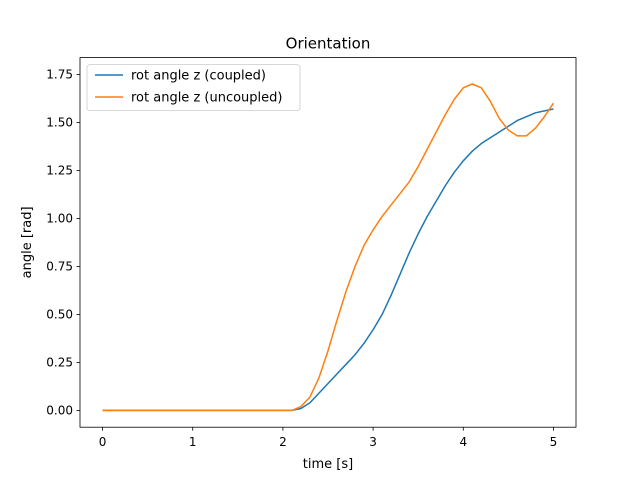 This screenshot has width=640, height=480. Describe the element at coordinates (59, 410) in the screenshot. I see `y-tick-label: 0.00` at that location.